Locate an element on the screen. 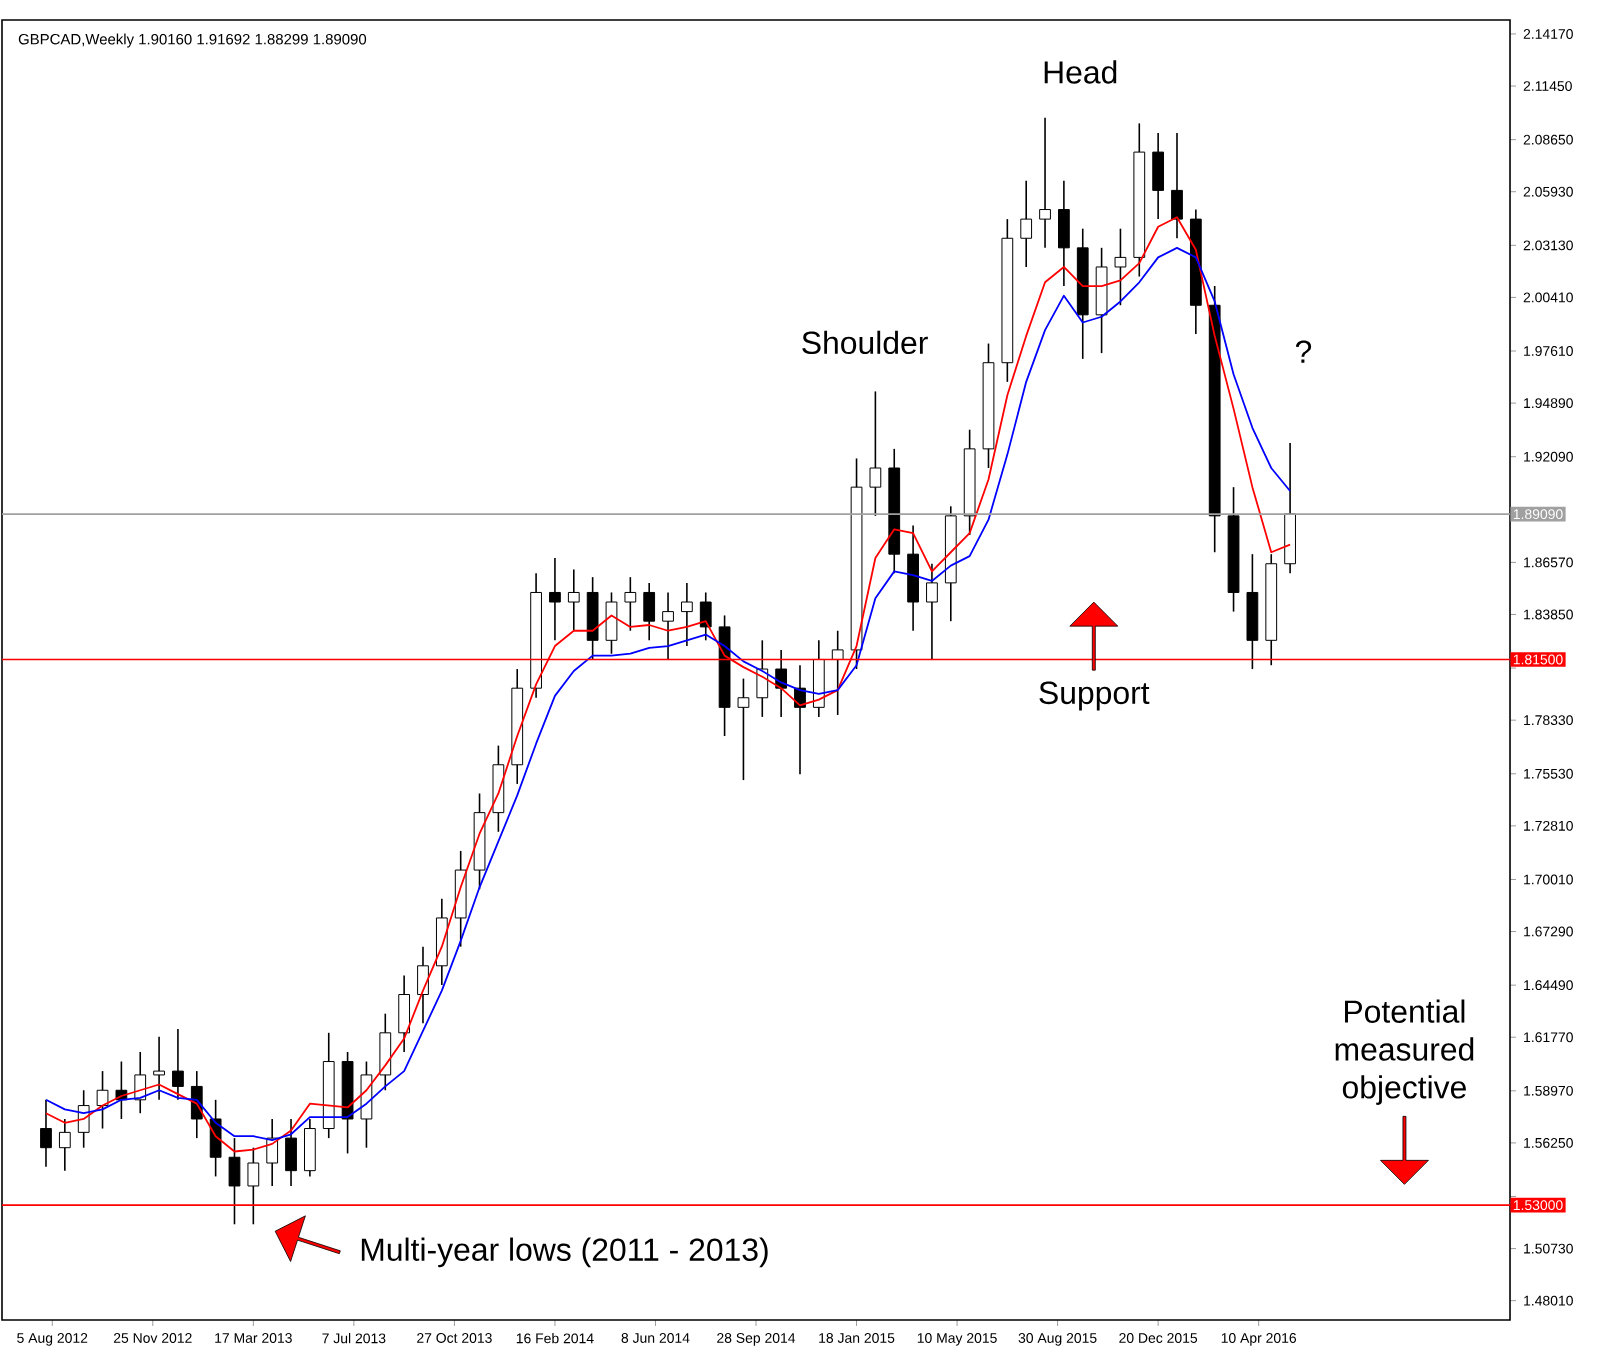 The width and height of the screenshot is (1600, 1358). annotation: Head is located at coordinates (1080, 72).